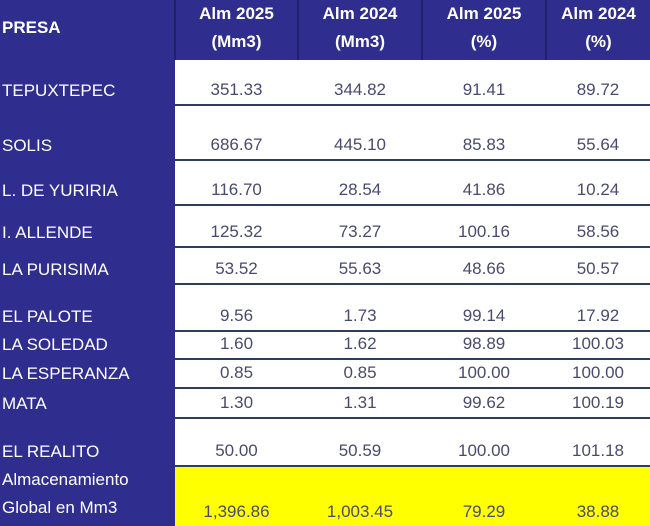  What do you see at coordinates (360, 496) in the screenshot?
I see `total-value-cell: 1,003.45` at bounding box center [360, 496].